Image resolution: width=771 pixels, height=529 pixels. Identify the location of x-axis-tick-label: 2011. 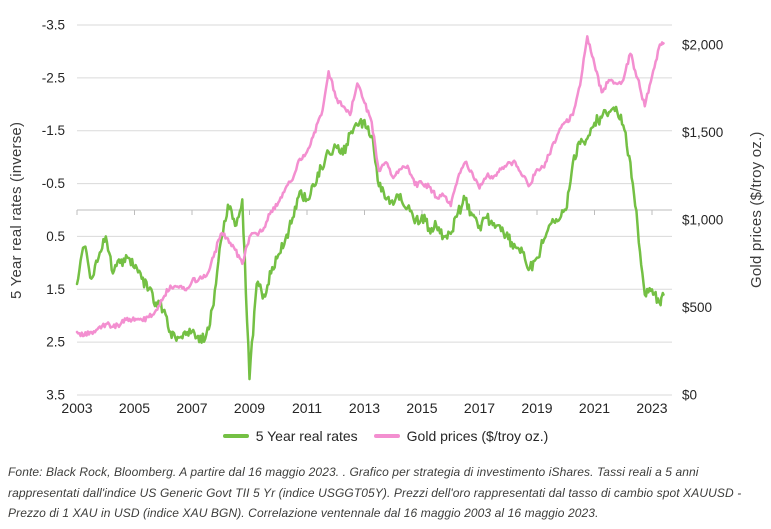
(307, 408).